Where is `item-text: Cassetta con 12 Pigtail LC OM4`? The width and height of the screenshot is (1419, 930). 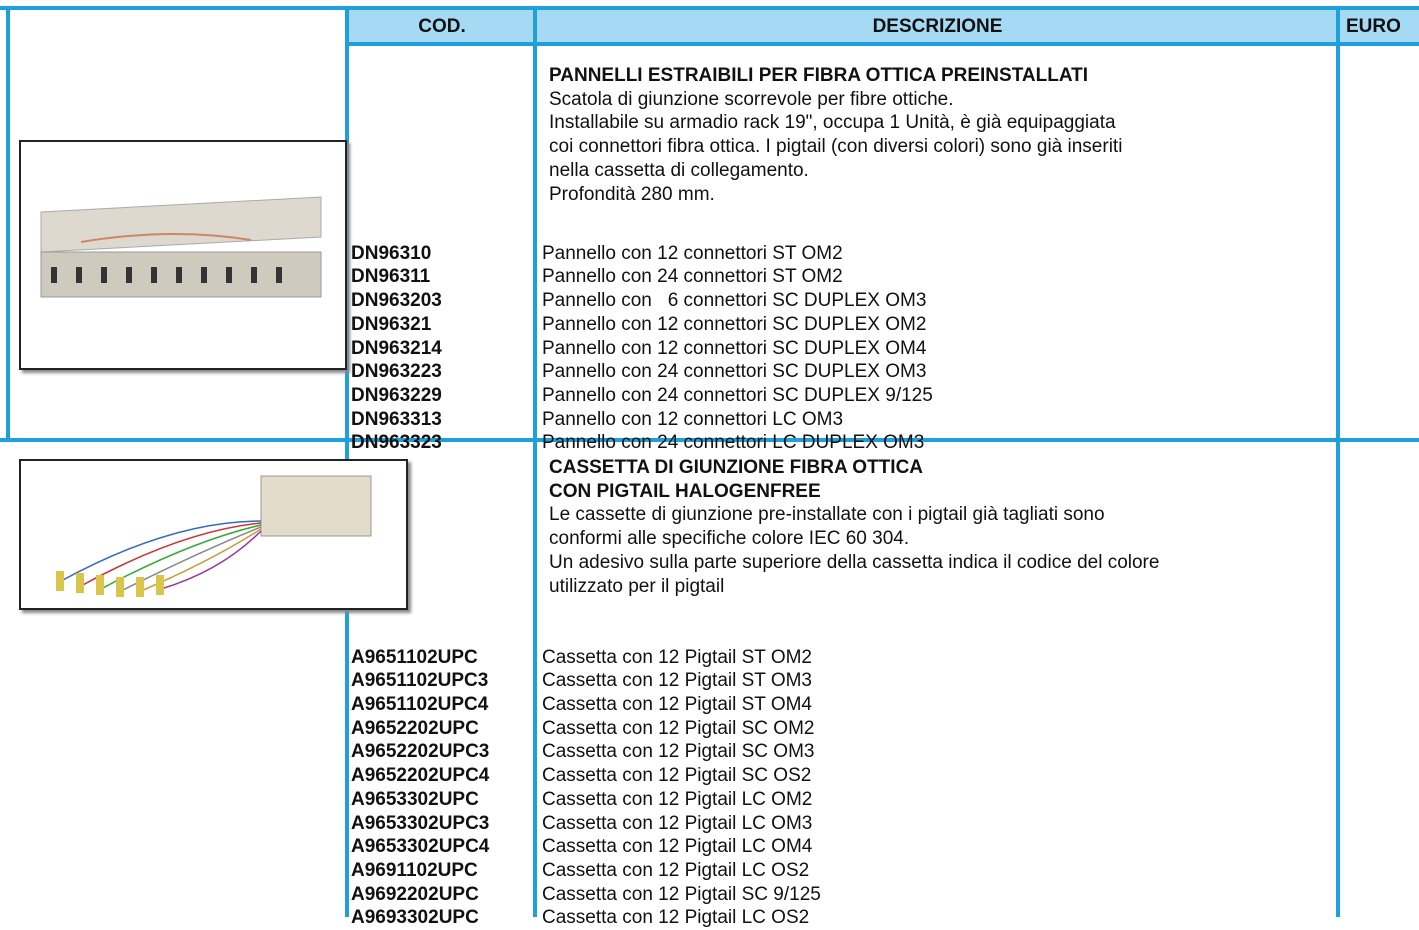
item-text: Cassetta con 12 Pigtail LC OM4 is located at coordinates (677, 847).